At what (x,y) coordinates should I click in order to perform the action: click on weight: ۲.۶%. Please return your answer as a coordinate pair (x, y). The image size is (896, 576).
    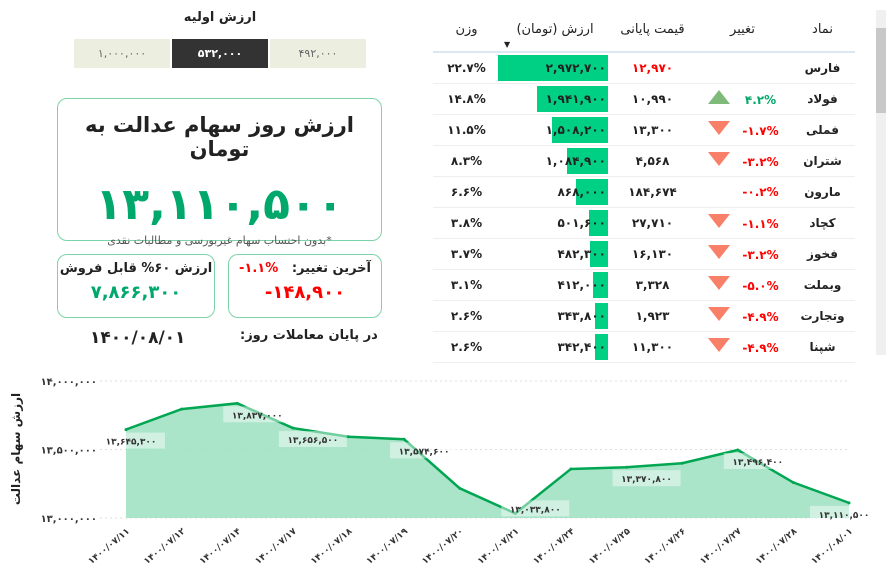
    Looking at the image, I should click on (466, 316).